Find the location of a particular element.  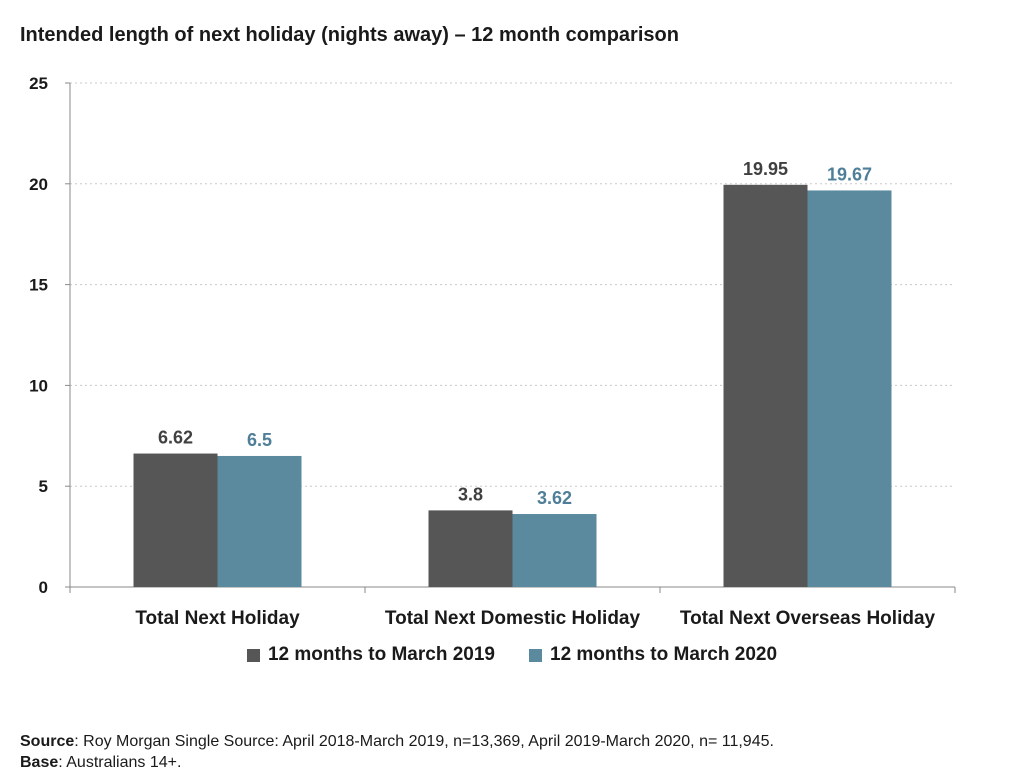

data-label: 6.5 is located at coordinates (259, 440).